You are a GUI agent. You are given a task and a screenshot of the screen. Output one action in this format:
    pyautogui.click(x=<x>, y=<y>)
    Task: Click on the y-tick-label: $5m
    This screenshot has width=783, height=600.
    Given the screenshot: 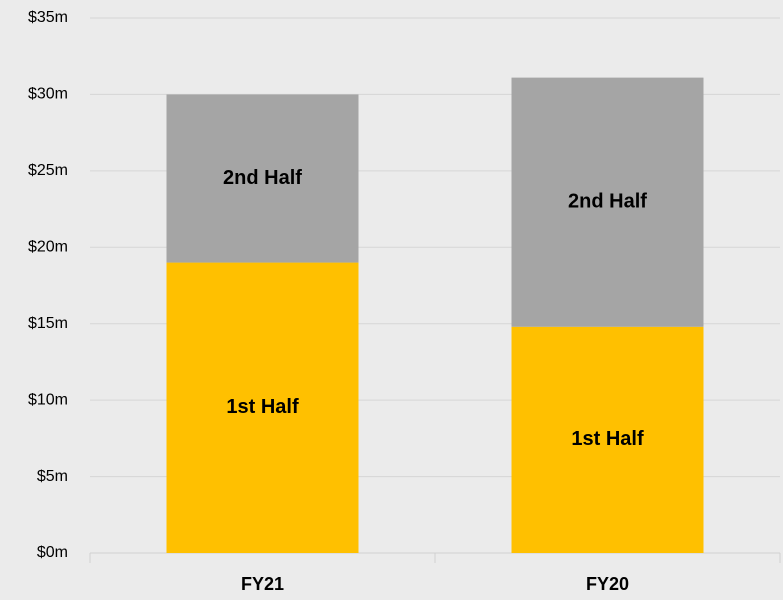 What is the action you would take?
    pyautogui.click(x=52, y=476)
    